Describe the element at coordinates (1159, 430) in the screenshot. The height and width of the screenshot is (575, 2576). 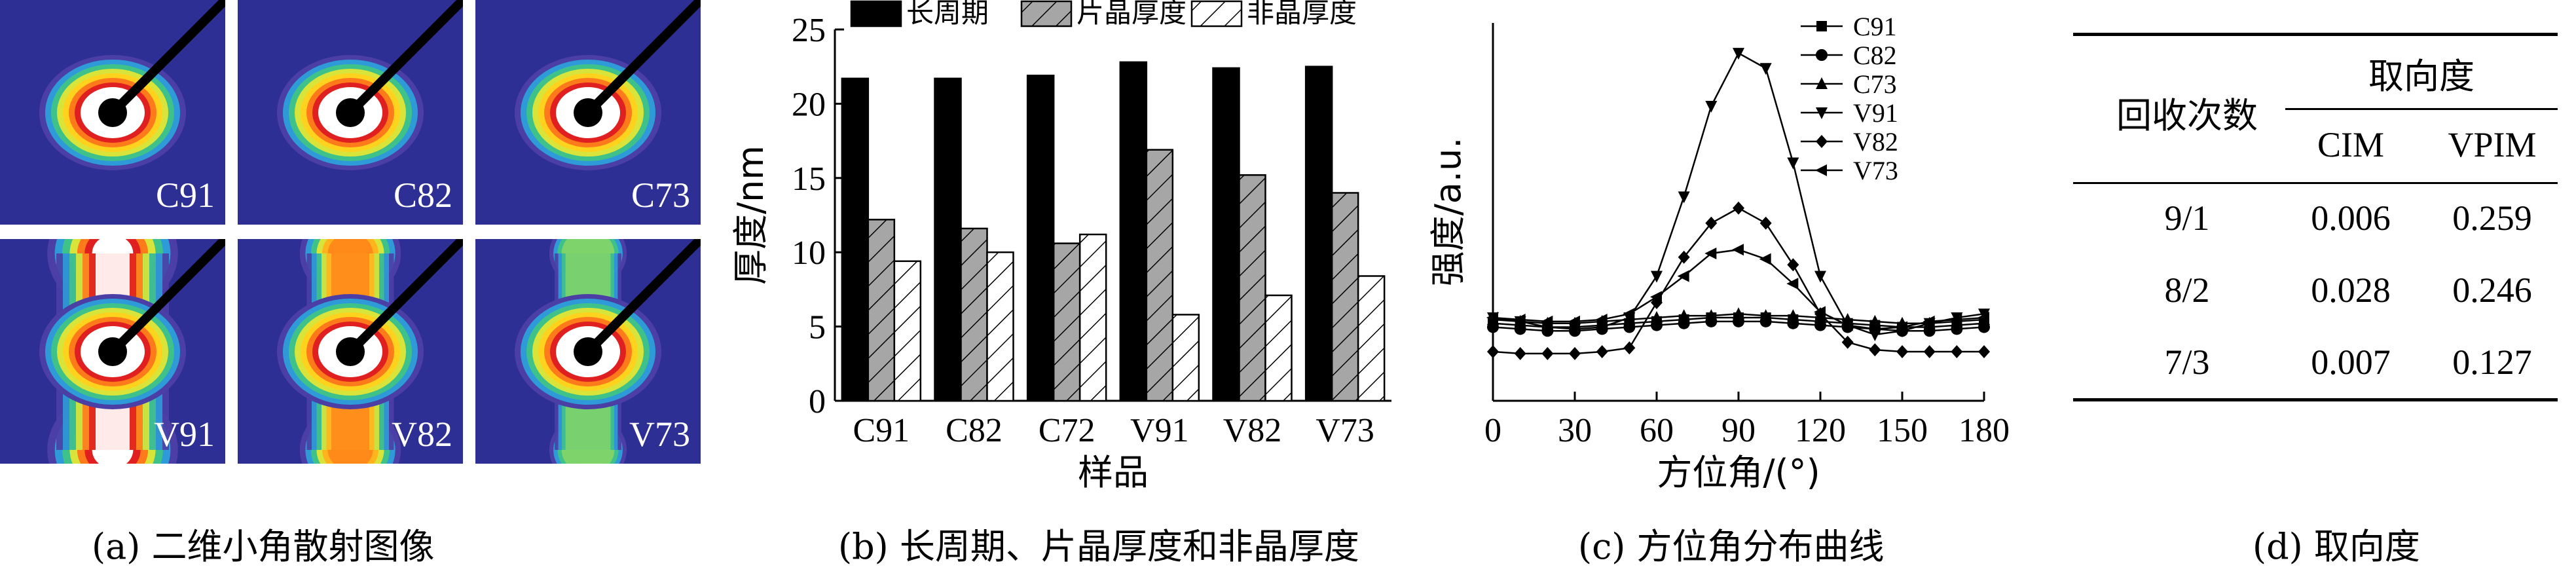
I see `x-tick-label: V91` at that location.